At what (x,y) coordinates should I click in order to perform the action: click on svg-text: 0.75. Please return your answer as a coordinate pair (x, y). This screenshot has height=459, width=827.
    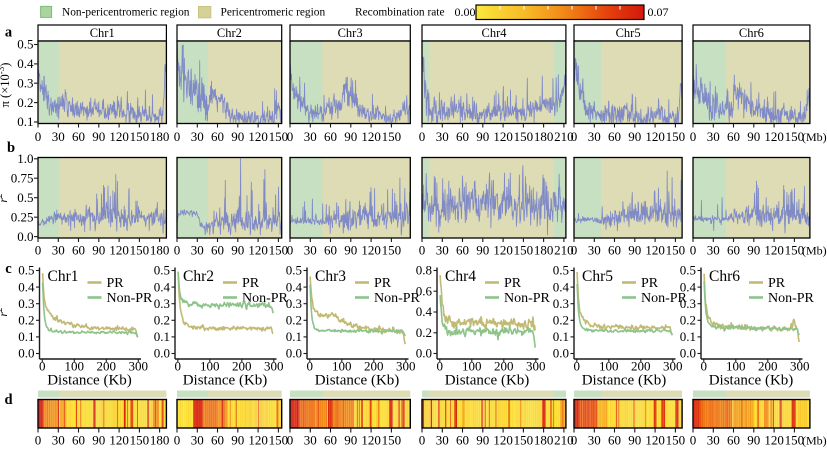
    Looking at the image, I should click on (22, 177).